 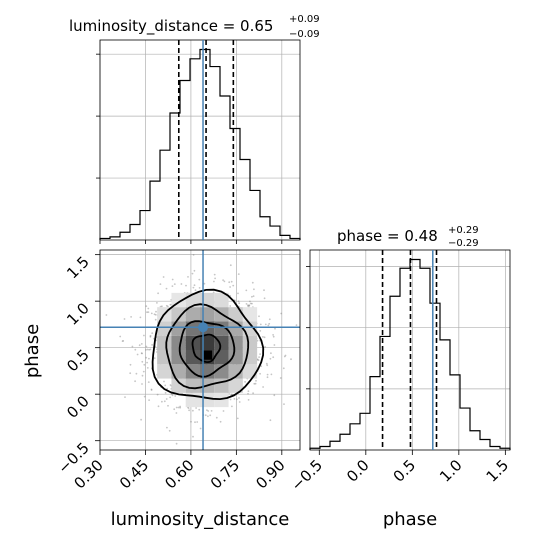 I want to click on ph-xtick-label: 0.5, so click(x=405, y=471).